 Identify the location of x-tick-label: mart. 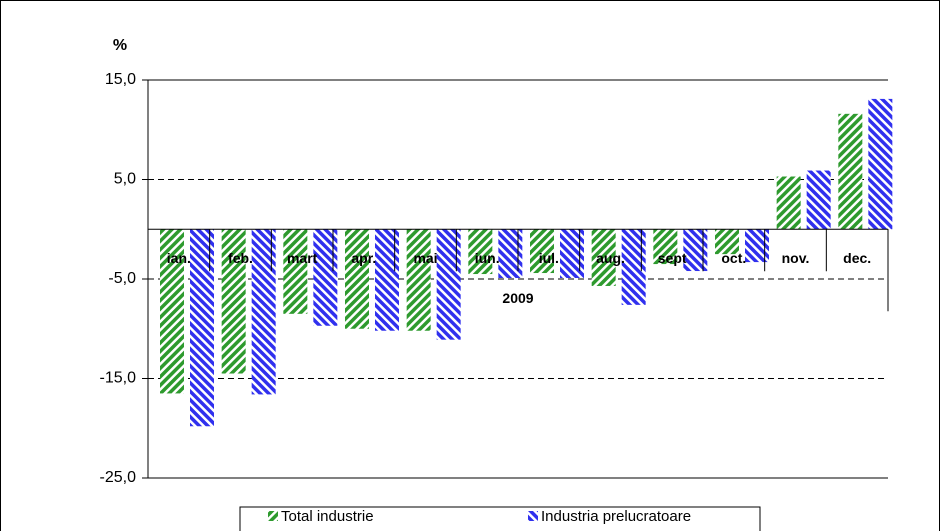
(302, 258).